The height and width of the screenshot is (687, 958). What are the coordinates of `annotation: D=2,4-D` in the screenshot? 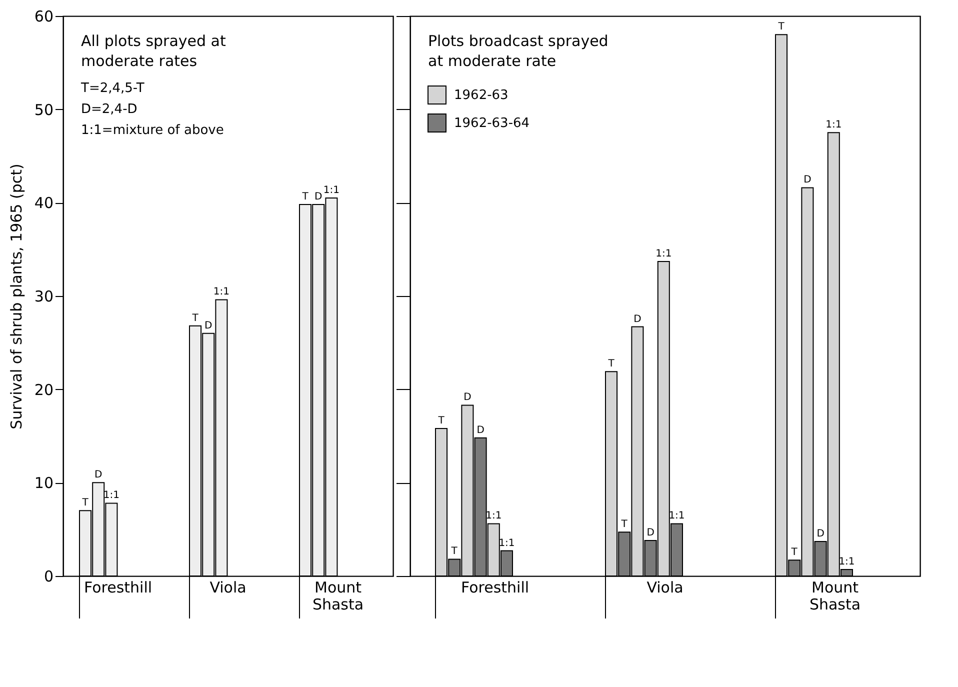 It's located at (109, 109).